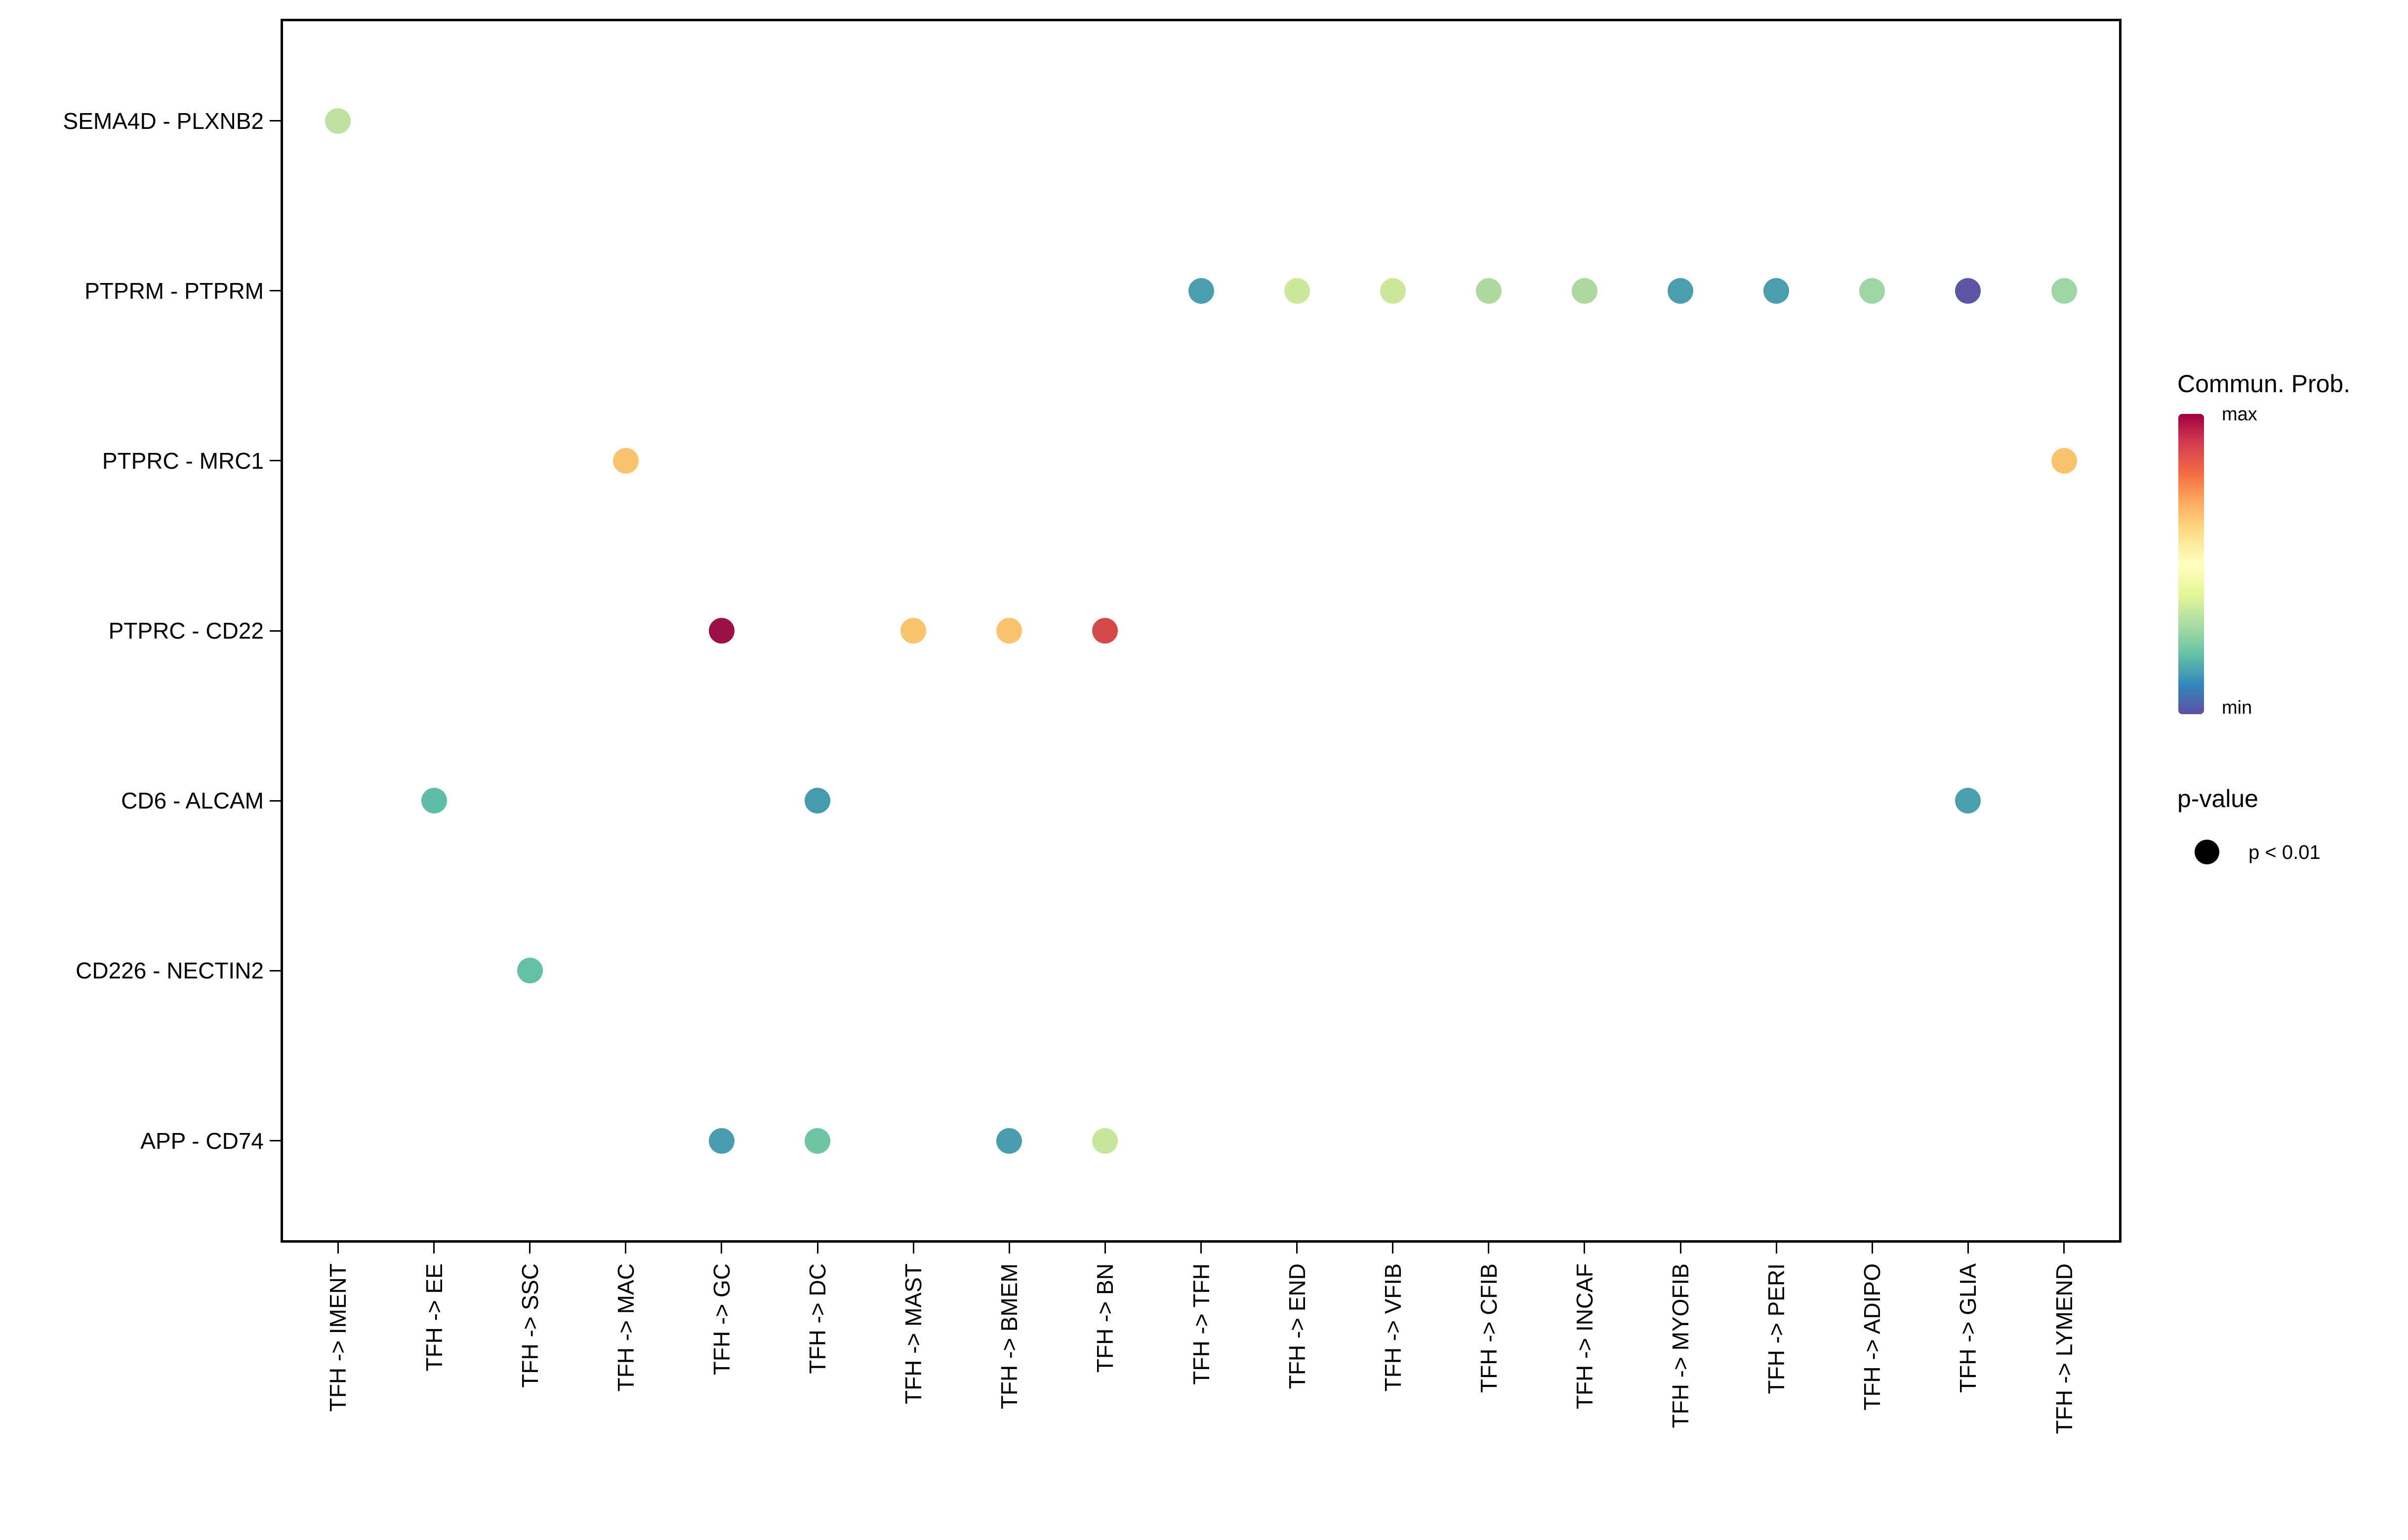  Describe the element at coordinates (1968, 1328) in the screenshot. I see `x-axis-label: TFH -> GLIA` at that location.